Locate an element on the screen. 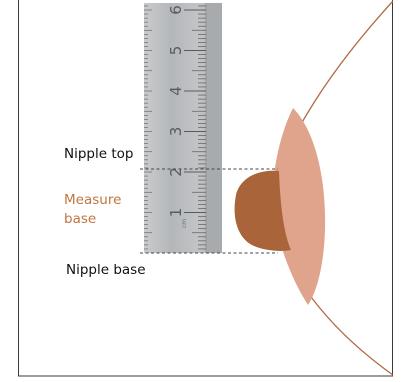 The image size is (404, 382). ruler-ticks is located at coordinates (175, 127).